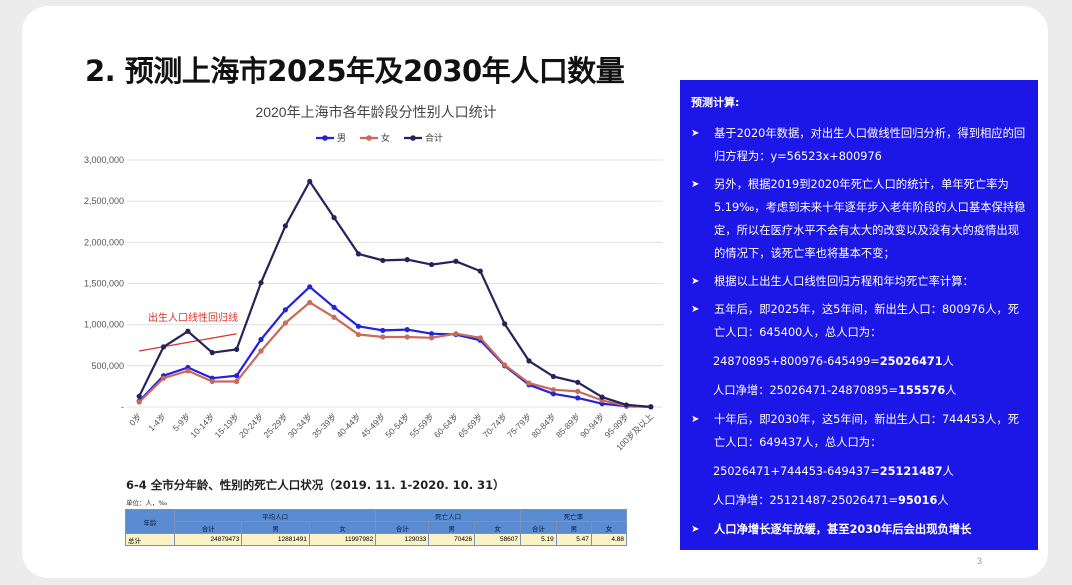  I want to click on calc-2030-net: 人口净增：25121487-25026471=95016人, so click(859, 500).